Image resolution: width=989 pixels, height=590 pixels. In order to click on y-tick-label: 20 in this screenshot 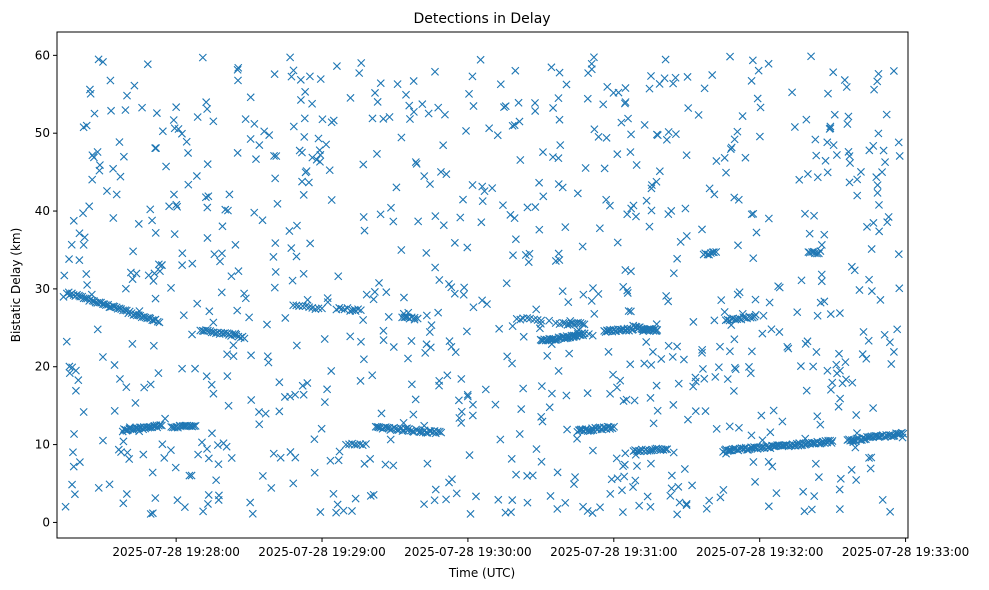, I will do `click(42, 367)`.